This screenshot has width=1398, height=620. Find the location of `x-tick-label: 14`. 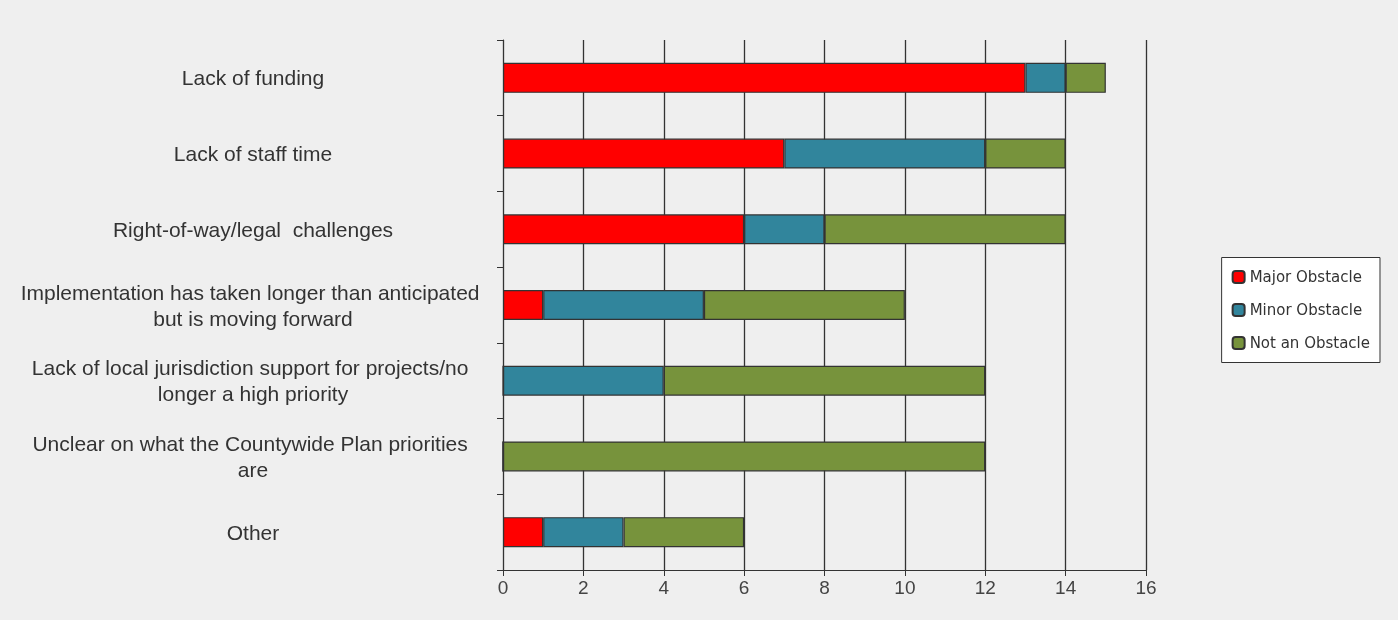

x-tick-label: 14 is located at coordinates (1066, 587).